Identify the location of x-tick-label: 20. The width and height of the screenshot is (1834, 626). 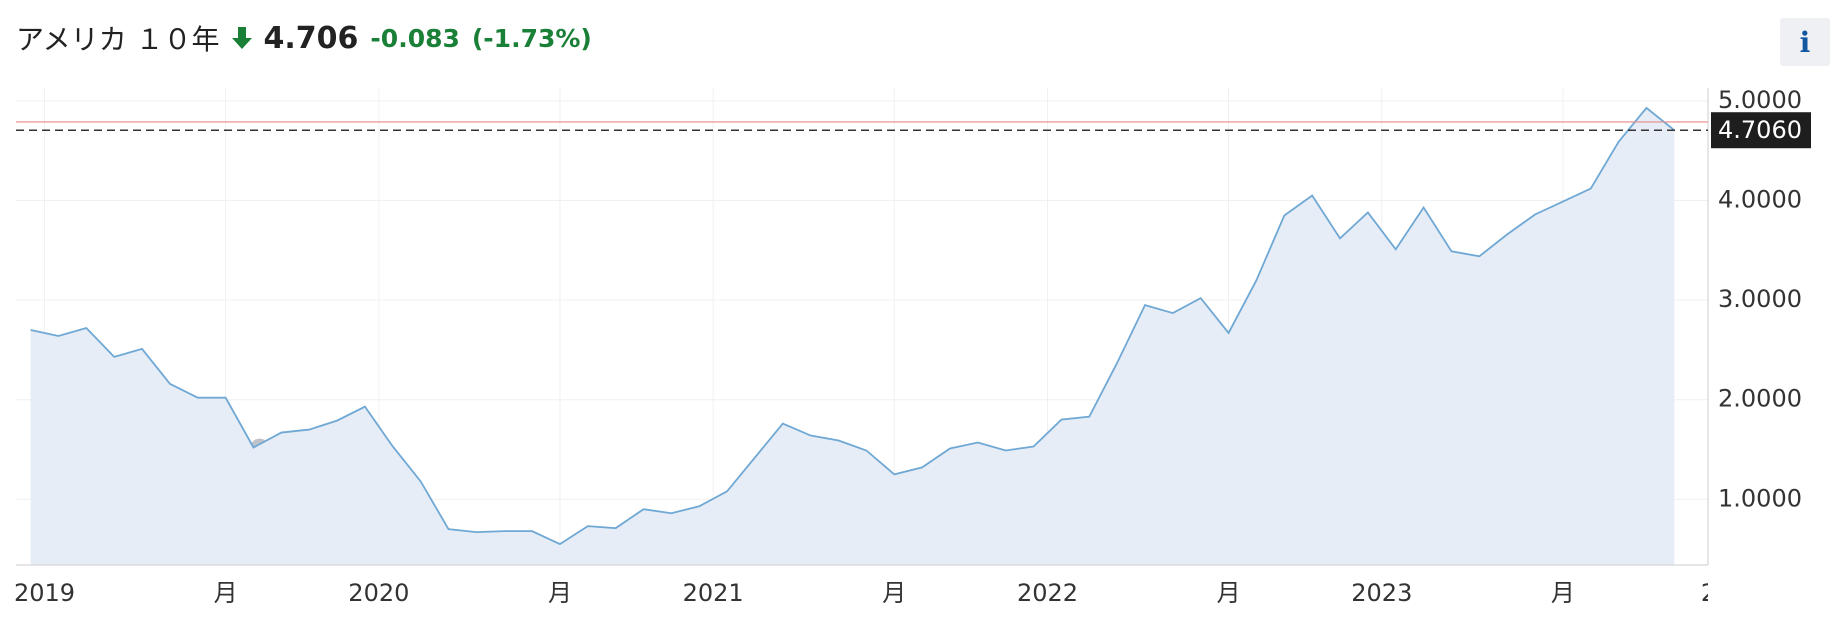
(1716, 593).